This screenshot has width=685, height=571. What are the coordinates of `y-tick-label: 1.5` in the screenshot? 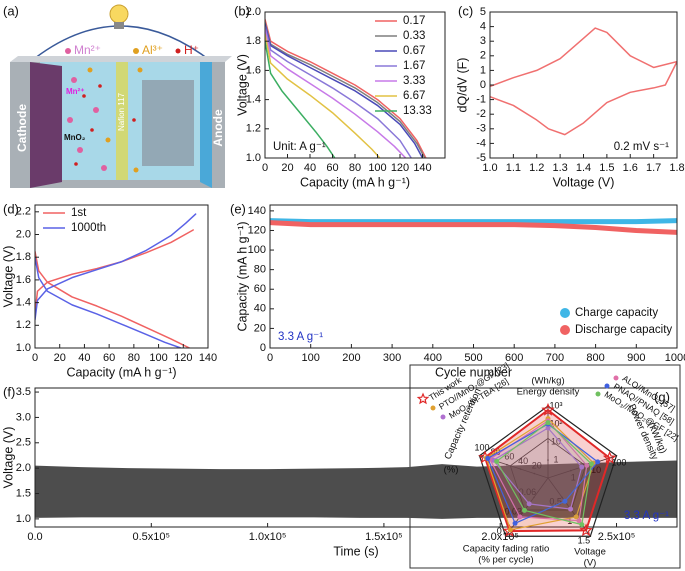 It's located at (23, 493).